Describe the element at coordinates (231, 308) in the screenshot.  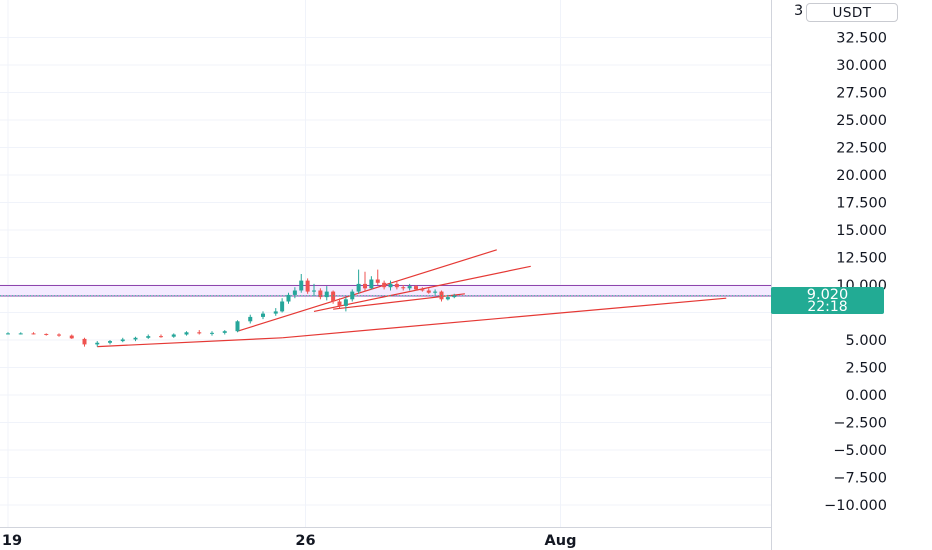
I see `candle-layer` at that location.